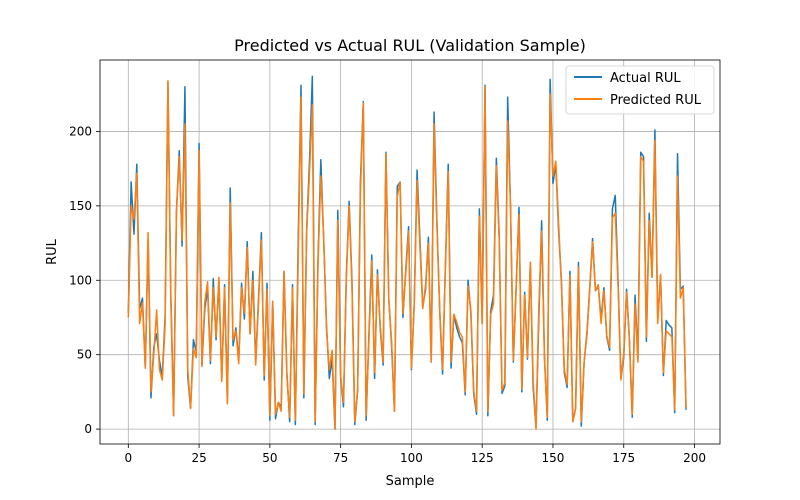 This screenshot has height=500, width=800. What do you see at coordinates (80, 280) in the screenshot?
I see `y-tick-label: 100` at bounding box center [80, 280].